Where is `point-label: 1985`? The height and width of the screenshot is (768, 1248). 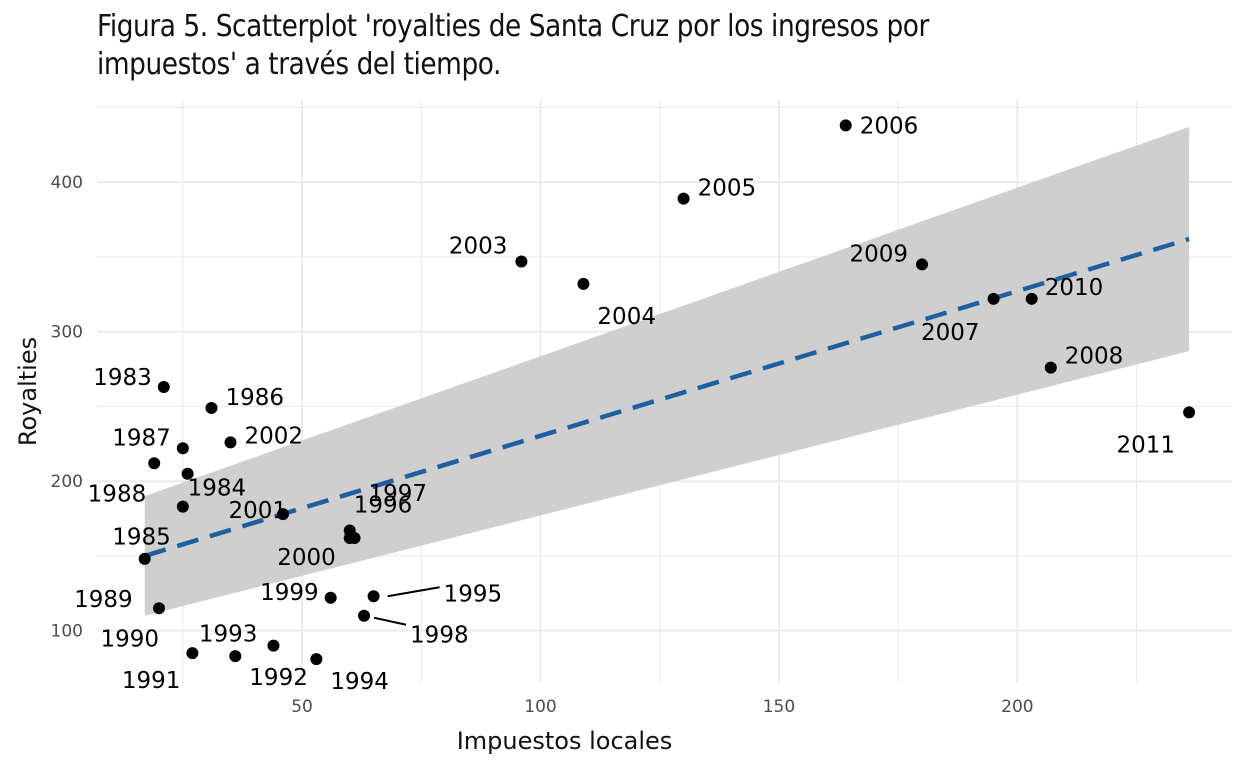 point-label: 1985 is located at coordinates (141, 538).